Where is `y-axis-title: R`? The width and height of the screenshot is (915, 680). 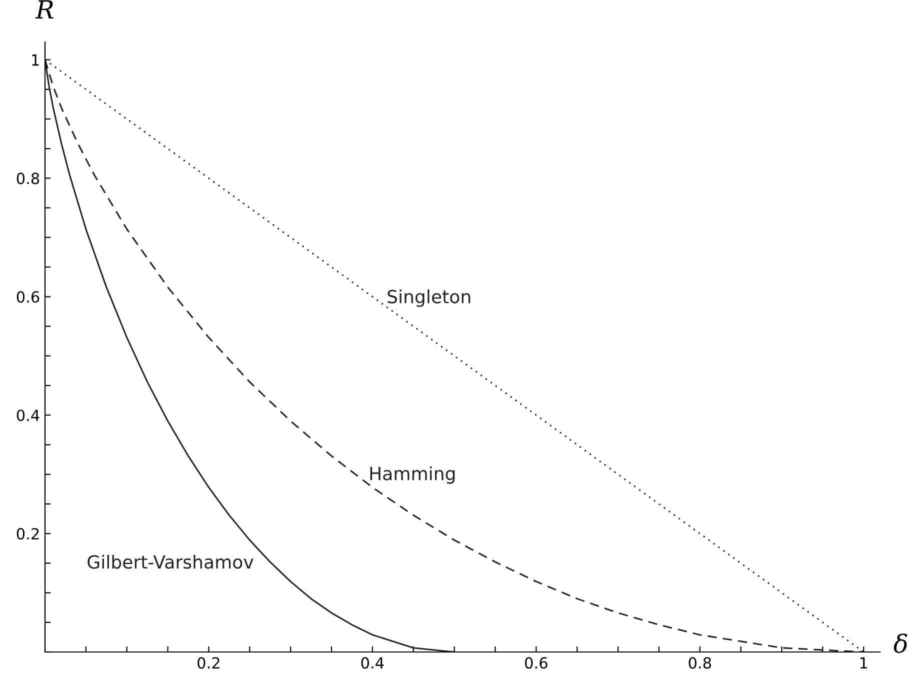 y-axis-title: R is located at coordinates (44, 9).